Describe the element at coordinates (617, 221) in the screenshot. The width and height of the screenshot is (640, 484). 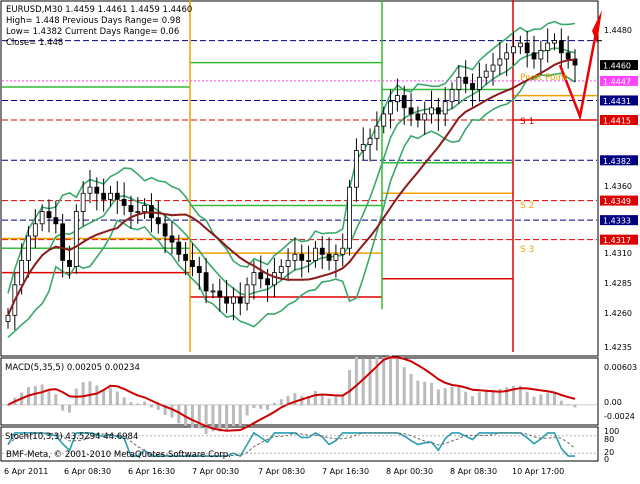
I see `price-tag-label-6: 1.4333` at that location.